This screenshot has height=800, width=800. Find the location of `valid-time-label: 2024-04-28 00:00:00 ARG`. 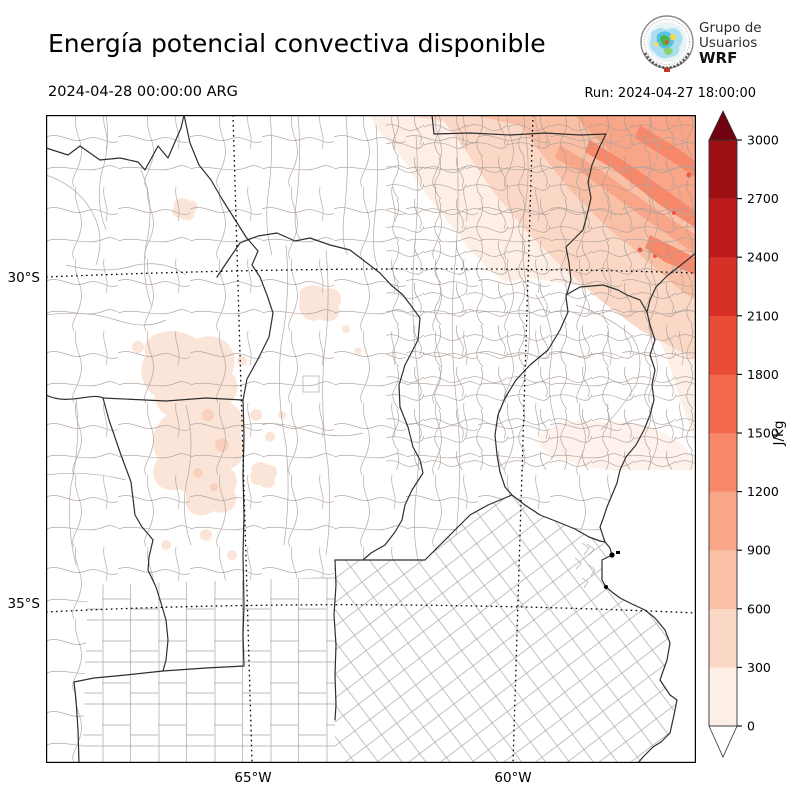

valid-time-label: 2024-04-28 00:00:00 ARG is located at coordinates (143, 92).